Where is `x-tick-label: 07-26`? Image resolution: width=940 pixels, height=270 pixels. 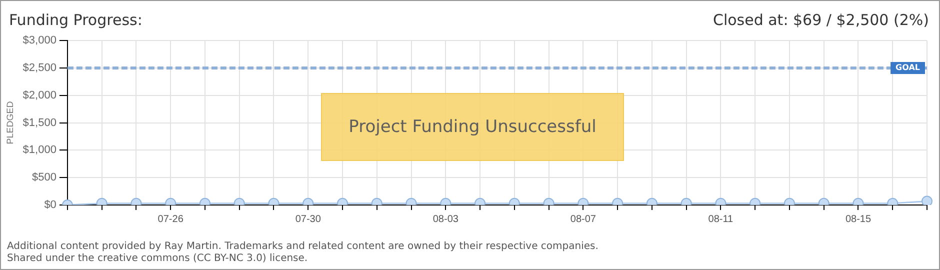
x-tick-label: 07-26 is located at coordinates (171, 219).